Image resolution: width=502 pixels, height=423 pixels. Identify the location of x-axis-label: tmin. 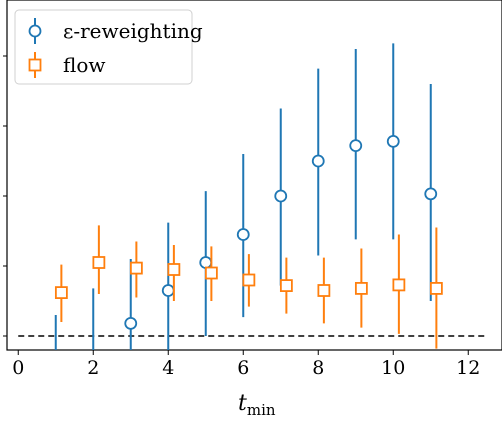
(257, 405).